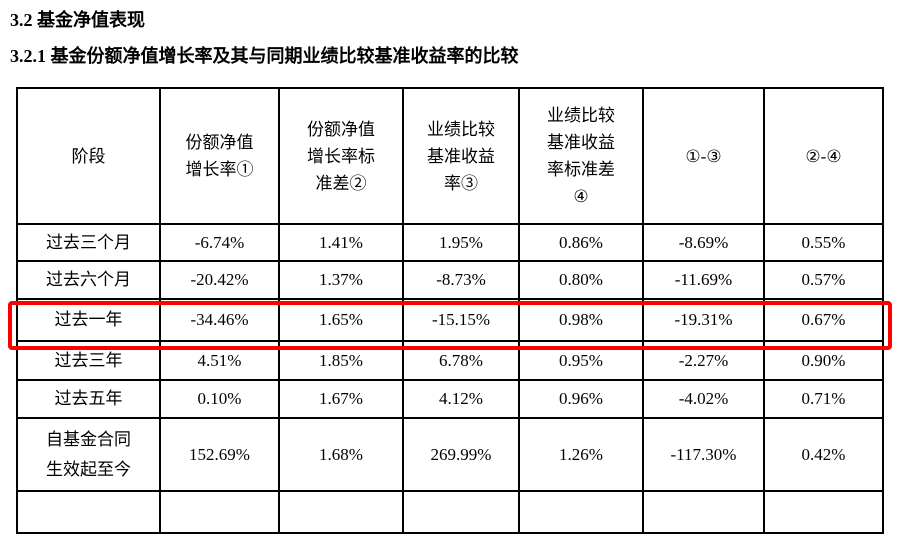  Describe the element at coordinates (581, 360) in the screenshot. I see `cell-value: 0.95%` at that location.